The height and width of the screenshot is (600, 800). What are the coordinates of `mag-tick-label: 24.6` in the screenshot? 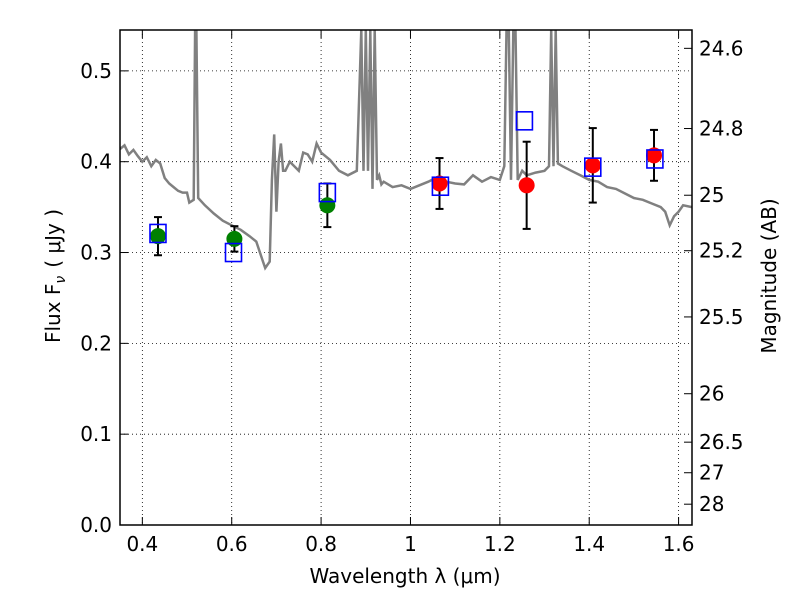 It's located at (721, 48).